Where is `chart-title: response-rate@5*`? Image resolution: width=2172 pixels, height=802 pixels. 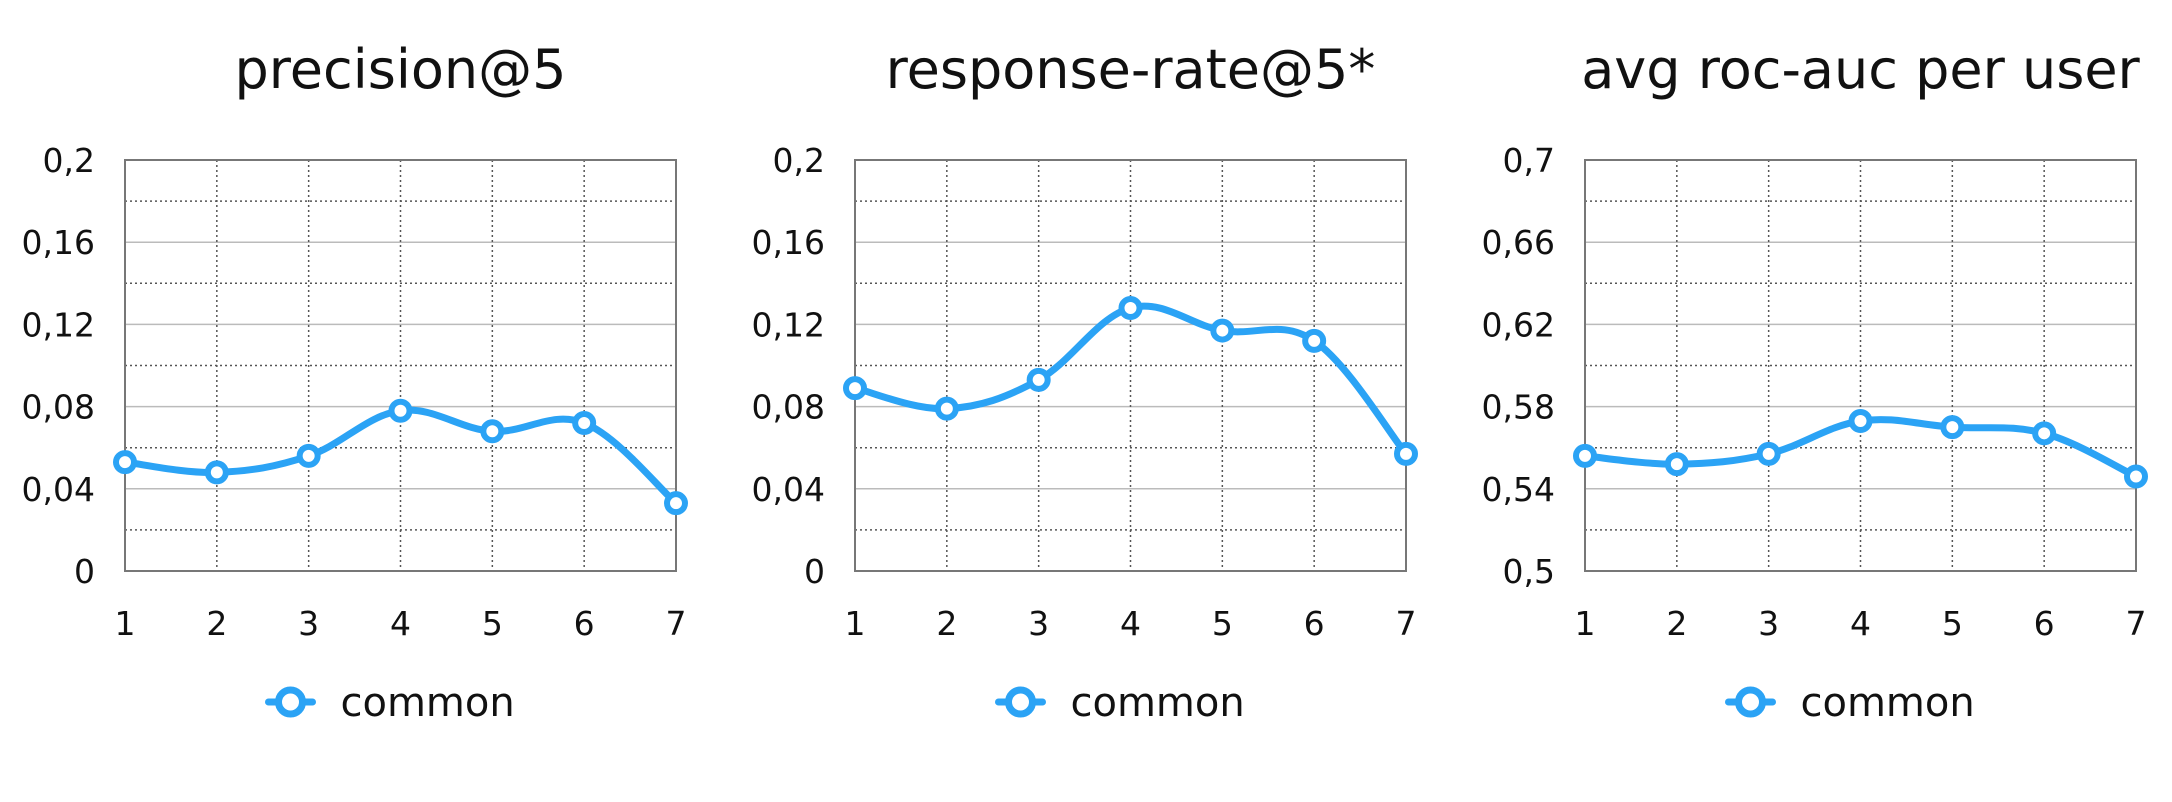
chart-title: response-rate@5* is located at coordinates (1131, 69).